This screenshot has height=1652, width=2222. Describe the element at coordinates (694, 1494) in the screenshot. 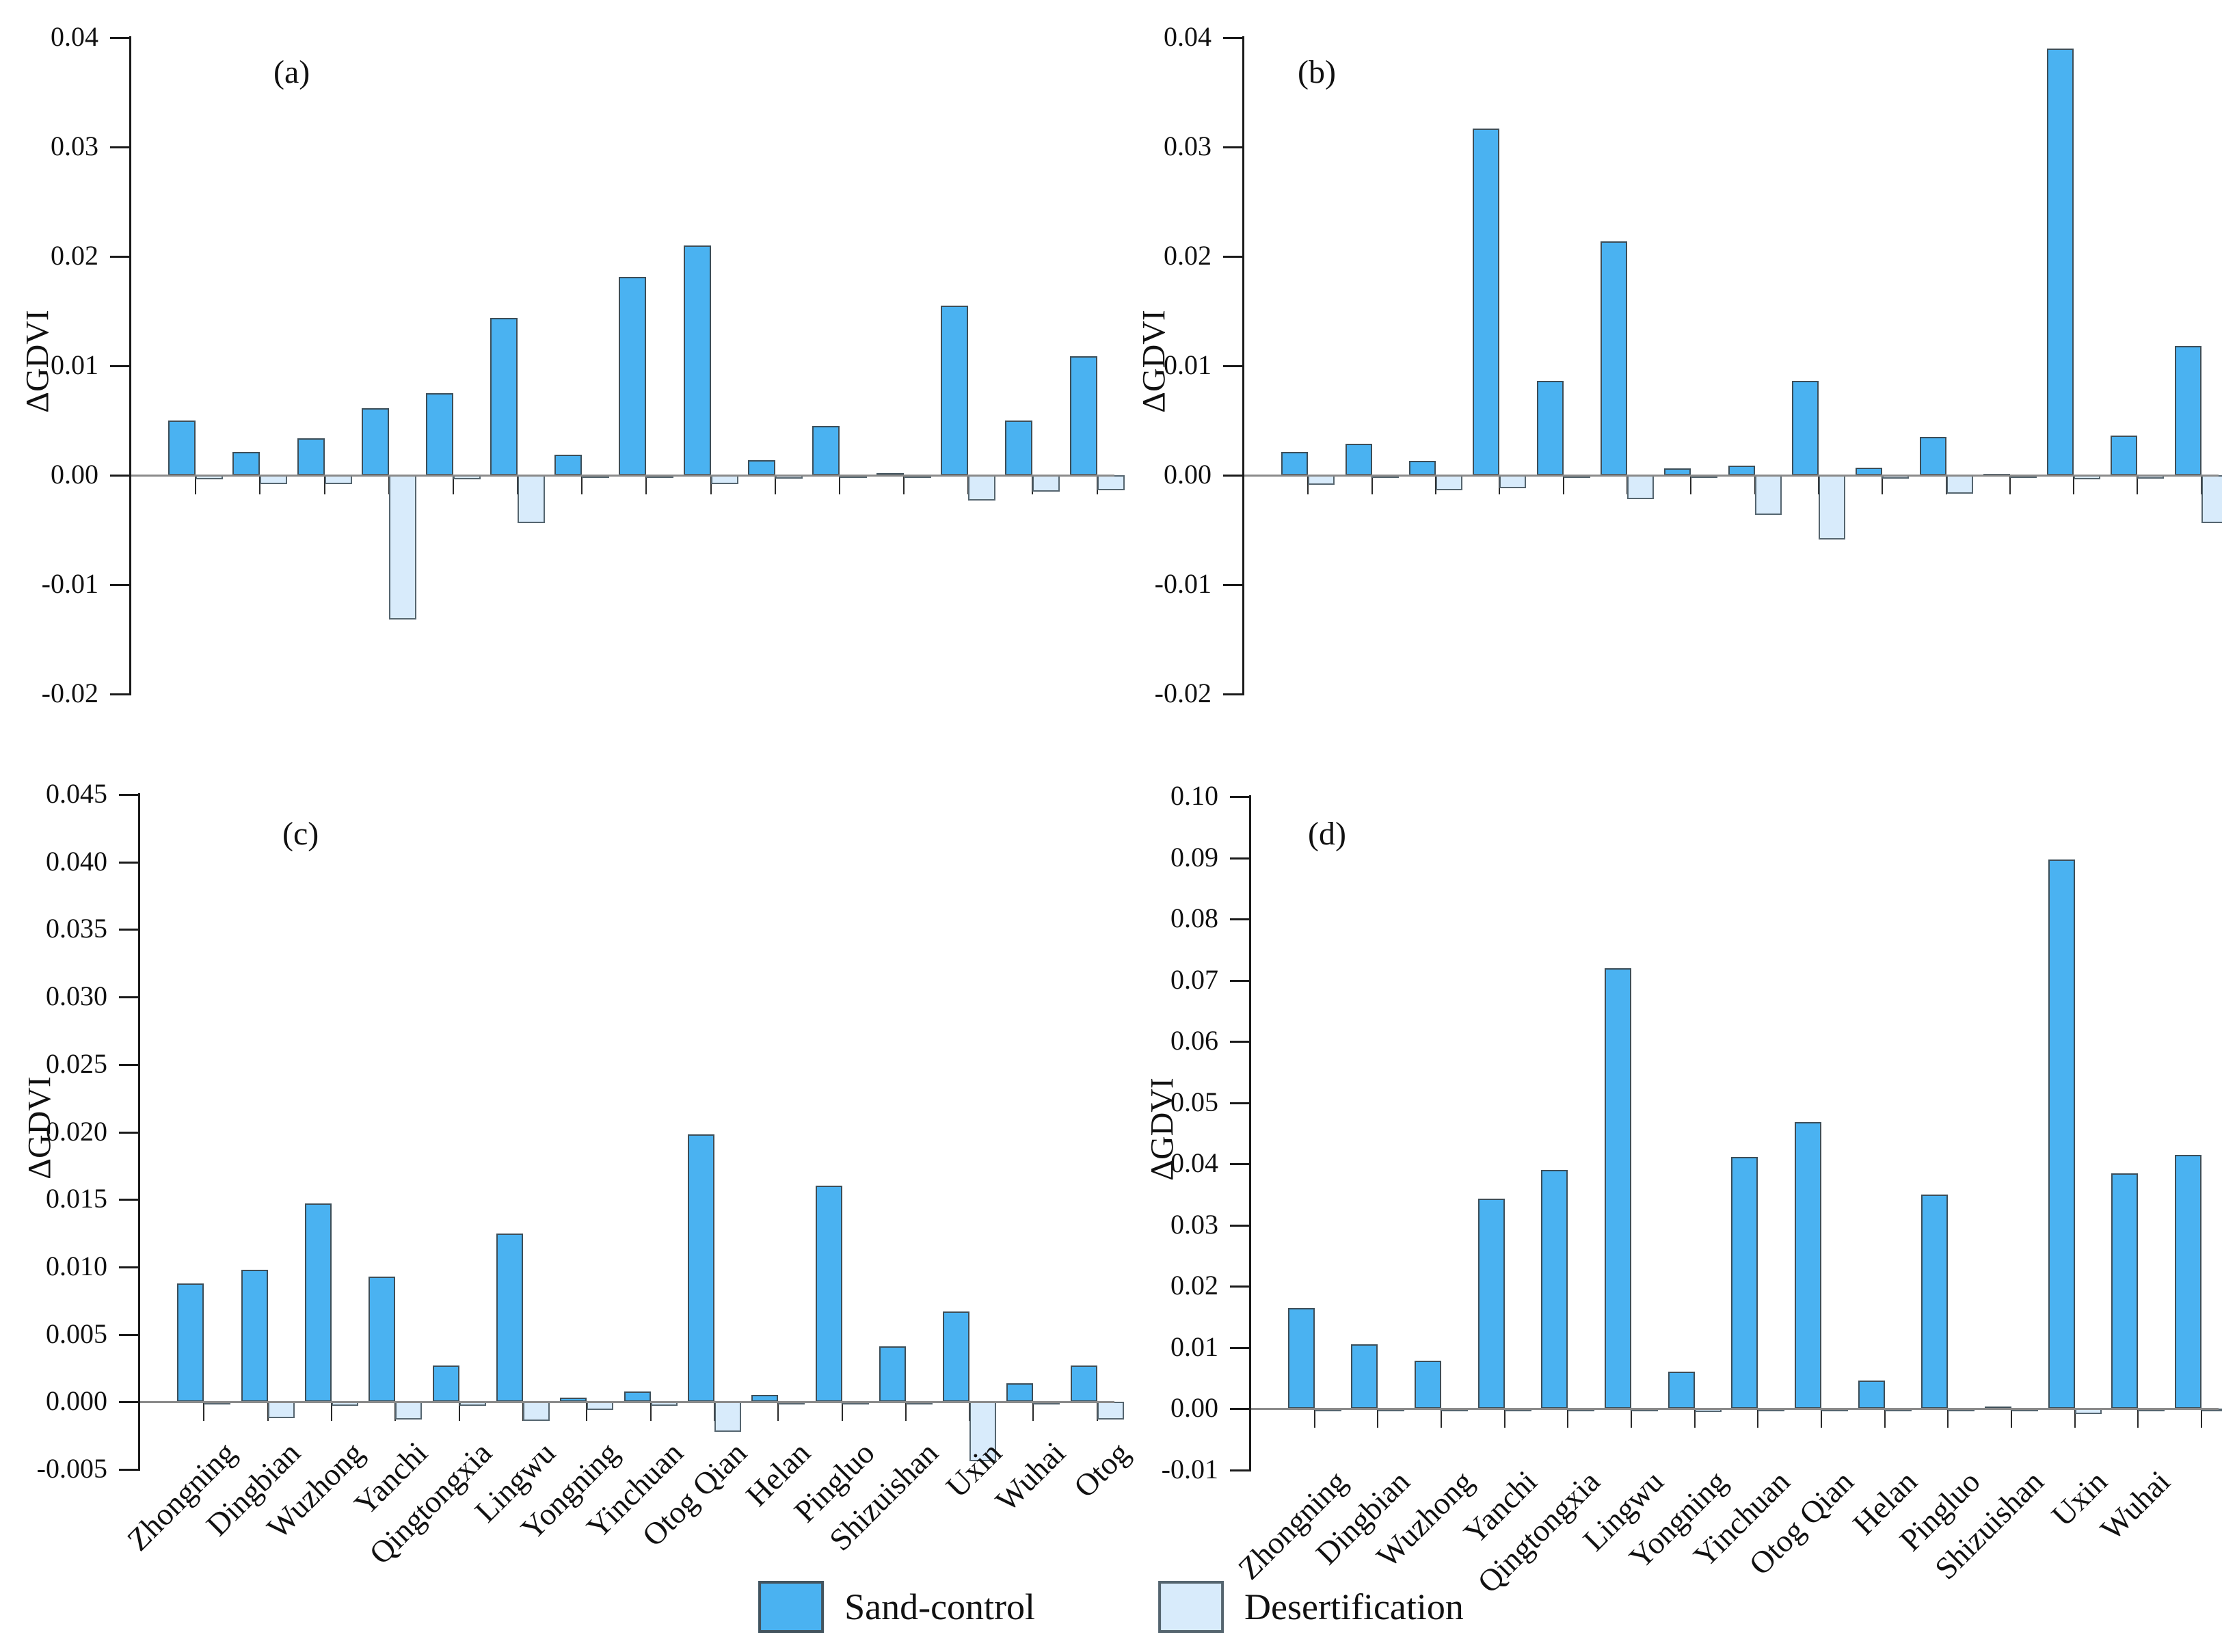

I see `x-tick-label-otog-qian: Otog Qian` at that location.